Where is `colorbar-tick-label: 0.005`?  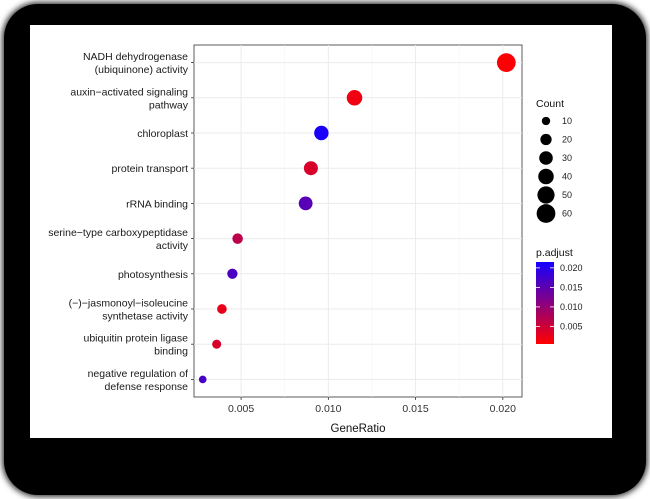
colorbar-tick-label: 0.005 is located at coordinates (571, 326).